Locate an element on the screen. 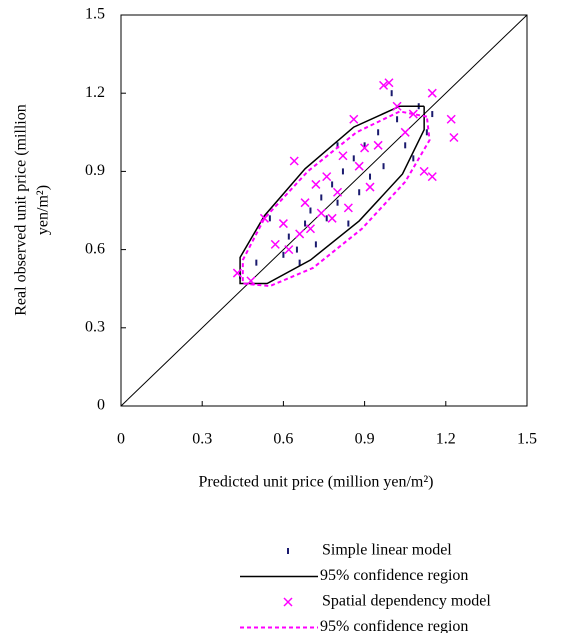  y-tick-label: 0.3 is located at coordinates (95, 326).